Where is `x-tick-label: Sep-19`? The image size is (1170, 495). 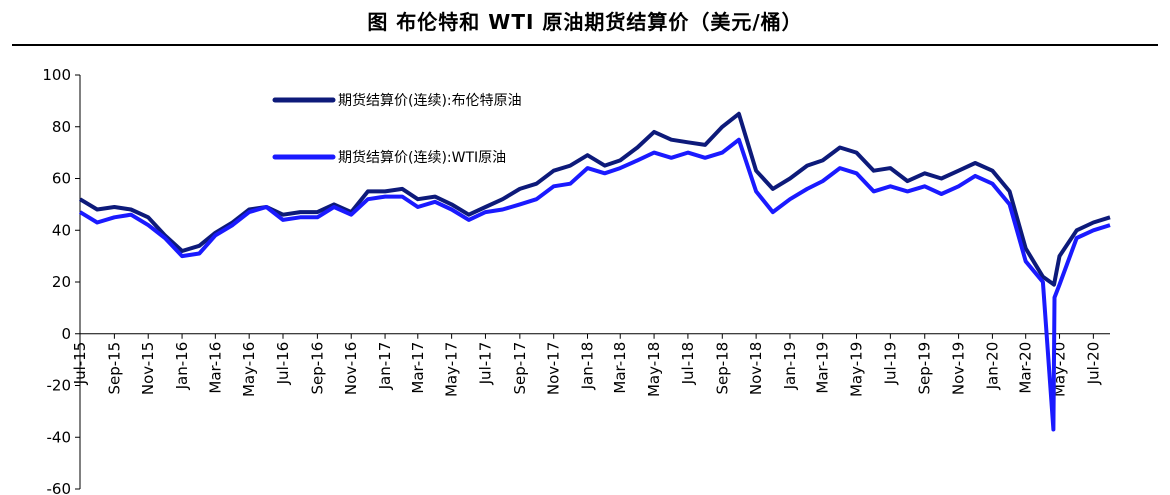 x-tick-label: Sep-19 is located at coordinates (925, 368).